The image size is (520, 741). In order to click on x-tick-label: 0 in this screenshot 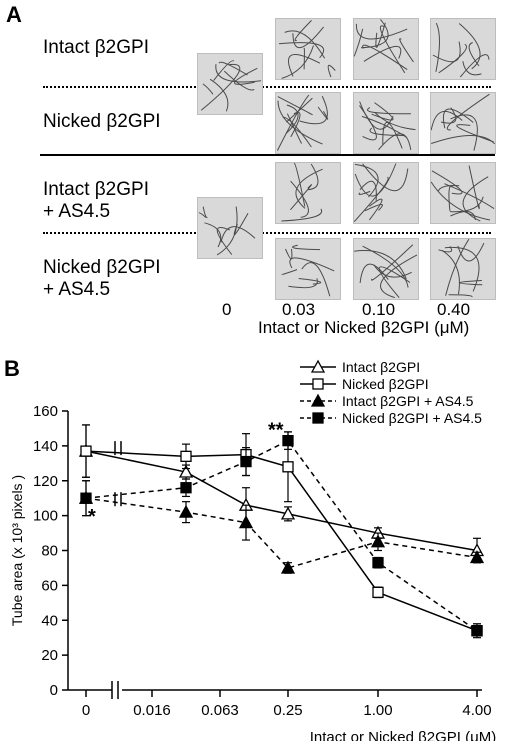, I will do `click(86, 710)`.